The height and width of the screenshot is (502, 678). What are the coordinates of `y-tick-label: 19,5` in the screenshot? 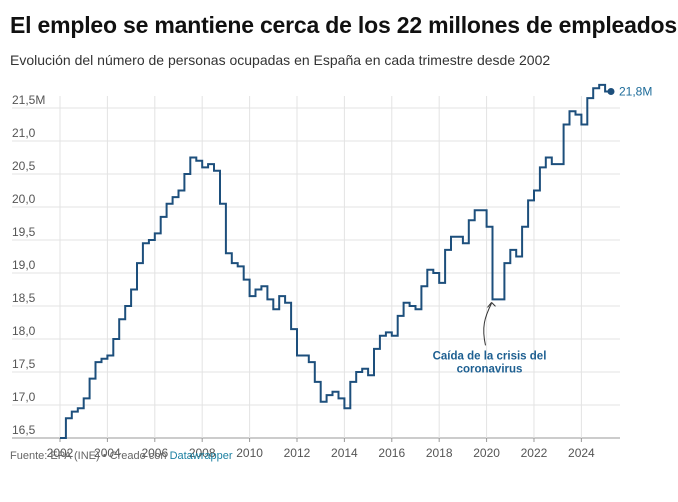 It's located at (24, 232).